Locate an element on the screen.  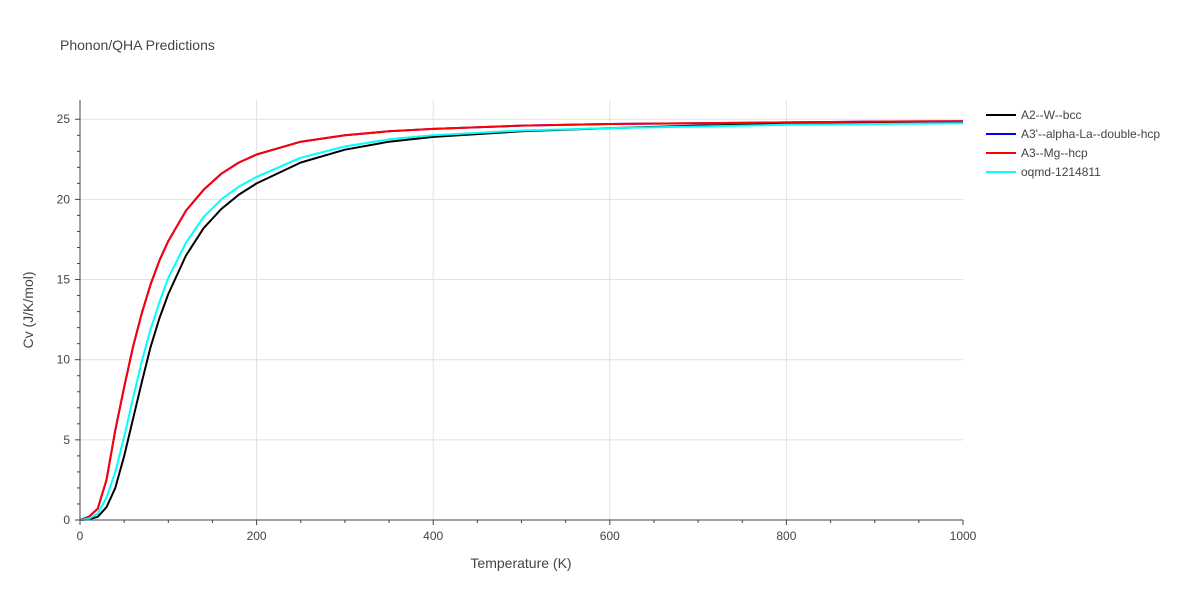
legend-label: A3'--alpha-La--double-hcp is located at coordinates (1090, 134).